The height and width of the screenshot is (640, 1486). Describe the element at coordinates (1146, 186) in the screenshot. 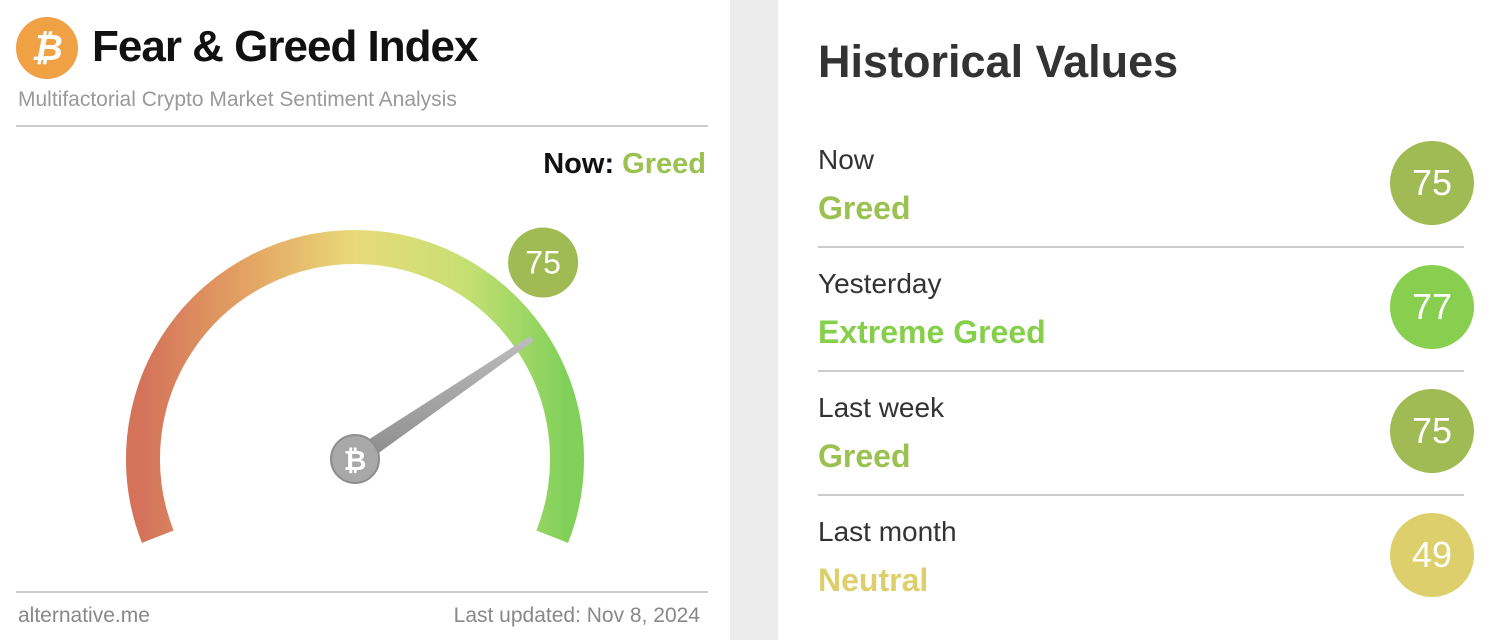

I see `history-row: Now Greed 75` at that location.